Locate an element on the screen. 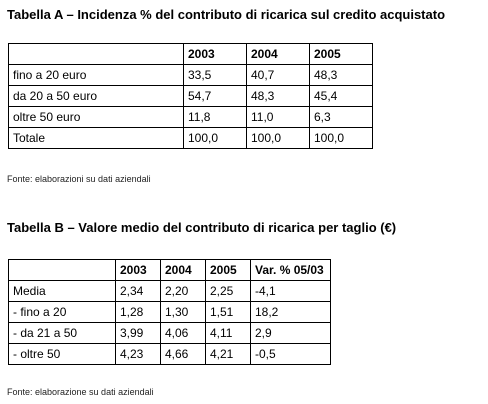 This screenshot has width=488, height=404. table-cell: 33,5 is located at coordinates (215, 75).